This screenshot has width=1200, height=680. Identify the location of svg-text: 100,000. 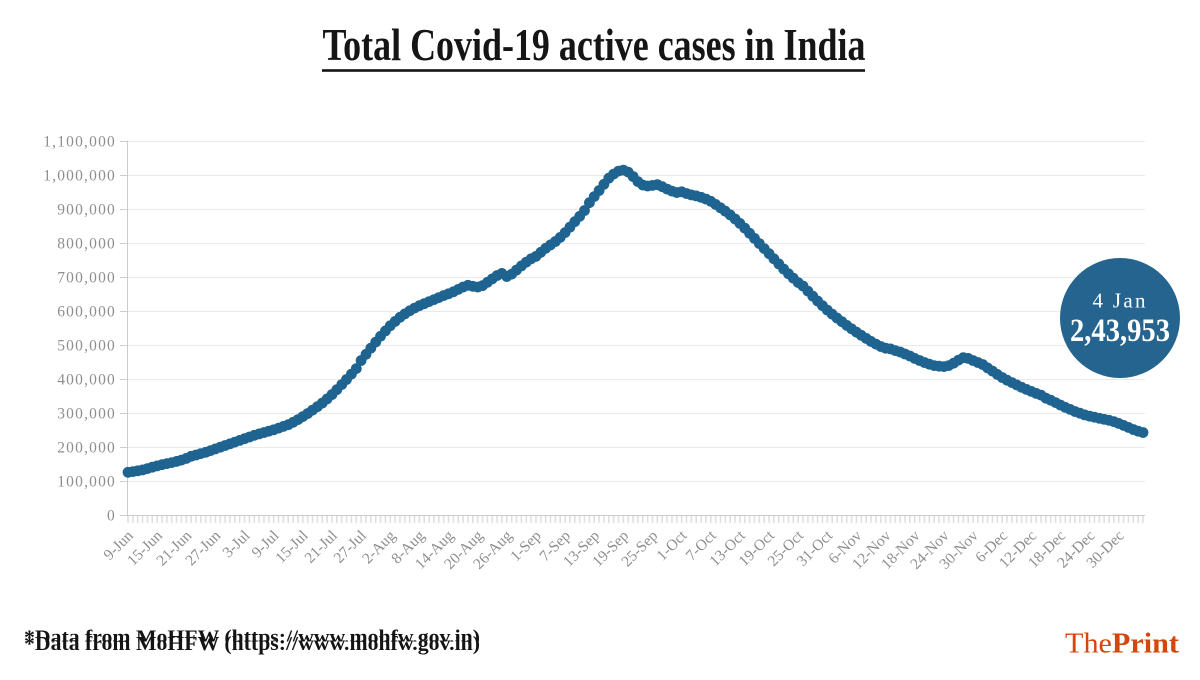
(86, 482).